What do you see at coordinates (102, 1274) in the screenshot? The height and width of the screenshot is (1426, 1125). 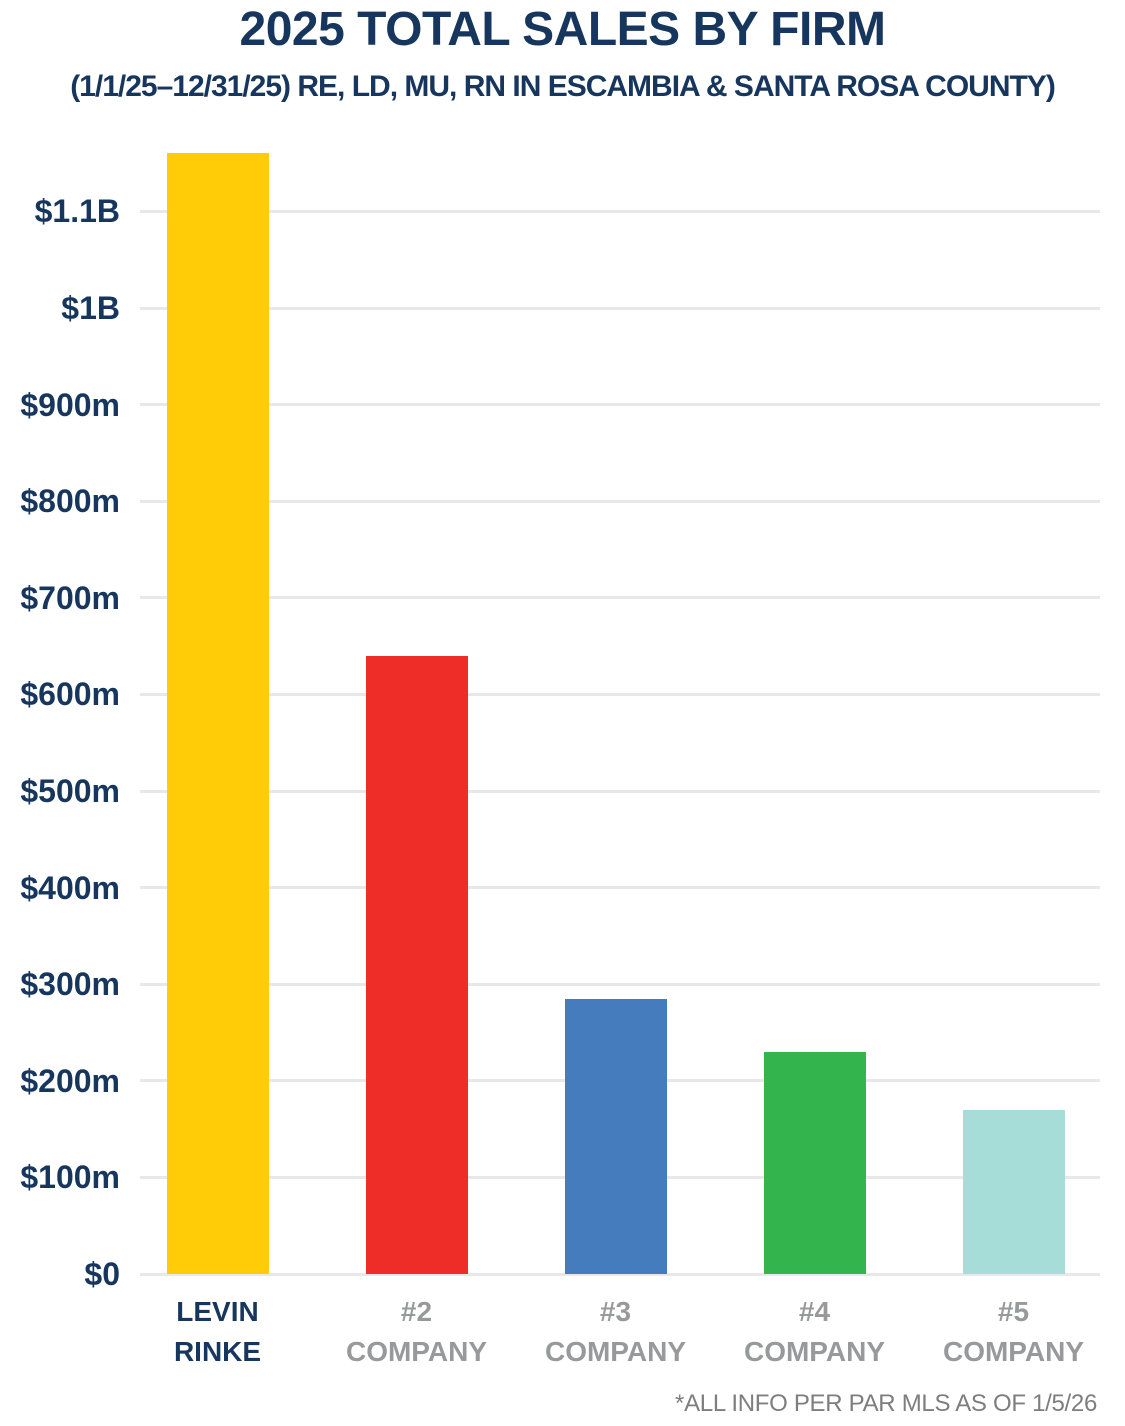 I see `y-tick-label: $0` at bounding box center [102, 1274].